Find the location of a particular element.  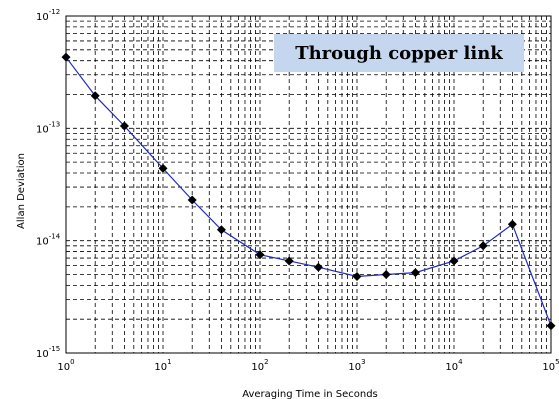

x-tick-label: 10² is located at coordinates (259, 365).